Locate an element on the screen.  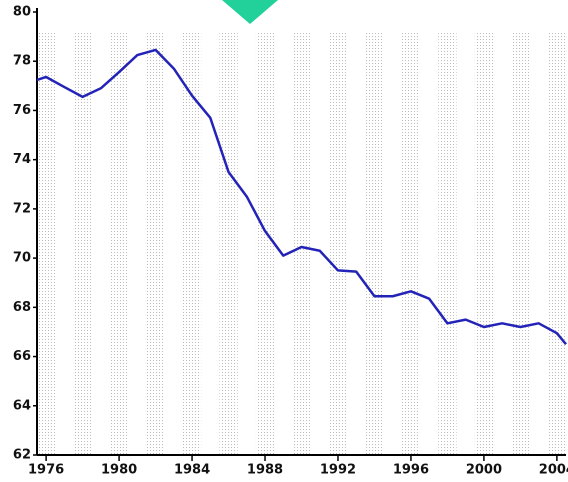
y-tick-label: 80 is located at coordinates (22, 12).